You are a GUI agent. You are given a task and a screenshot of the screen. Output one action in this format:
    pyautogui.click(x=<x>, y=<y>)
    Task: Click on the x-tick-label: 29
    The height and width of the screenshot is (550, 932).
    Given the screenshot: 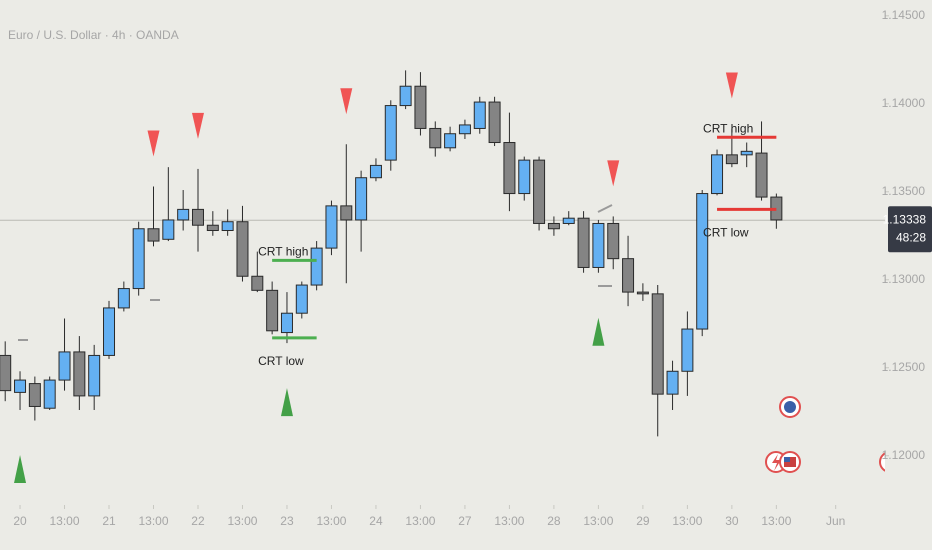 What is the action you would take?
    pyautogui.click(x=643, y=521)
    